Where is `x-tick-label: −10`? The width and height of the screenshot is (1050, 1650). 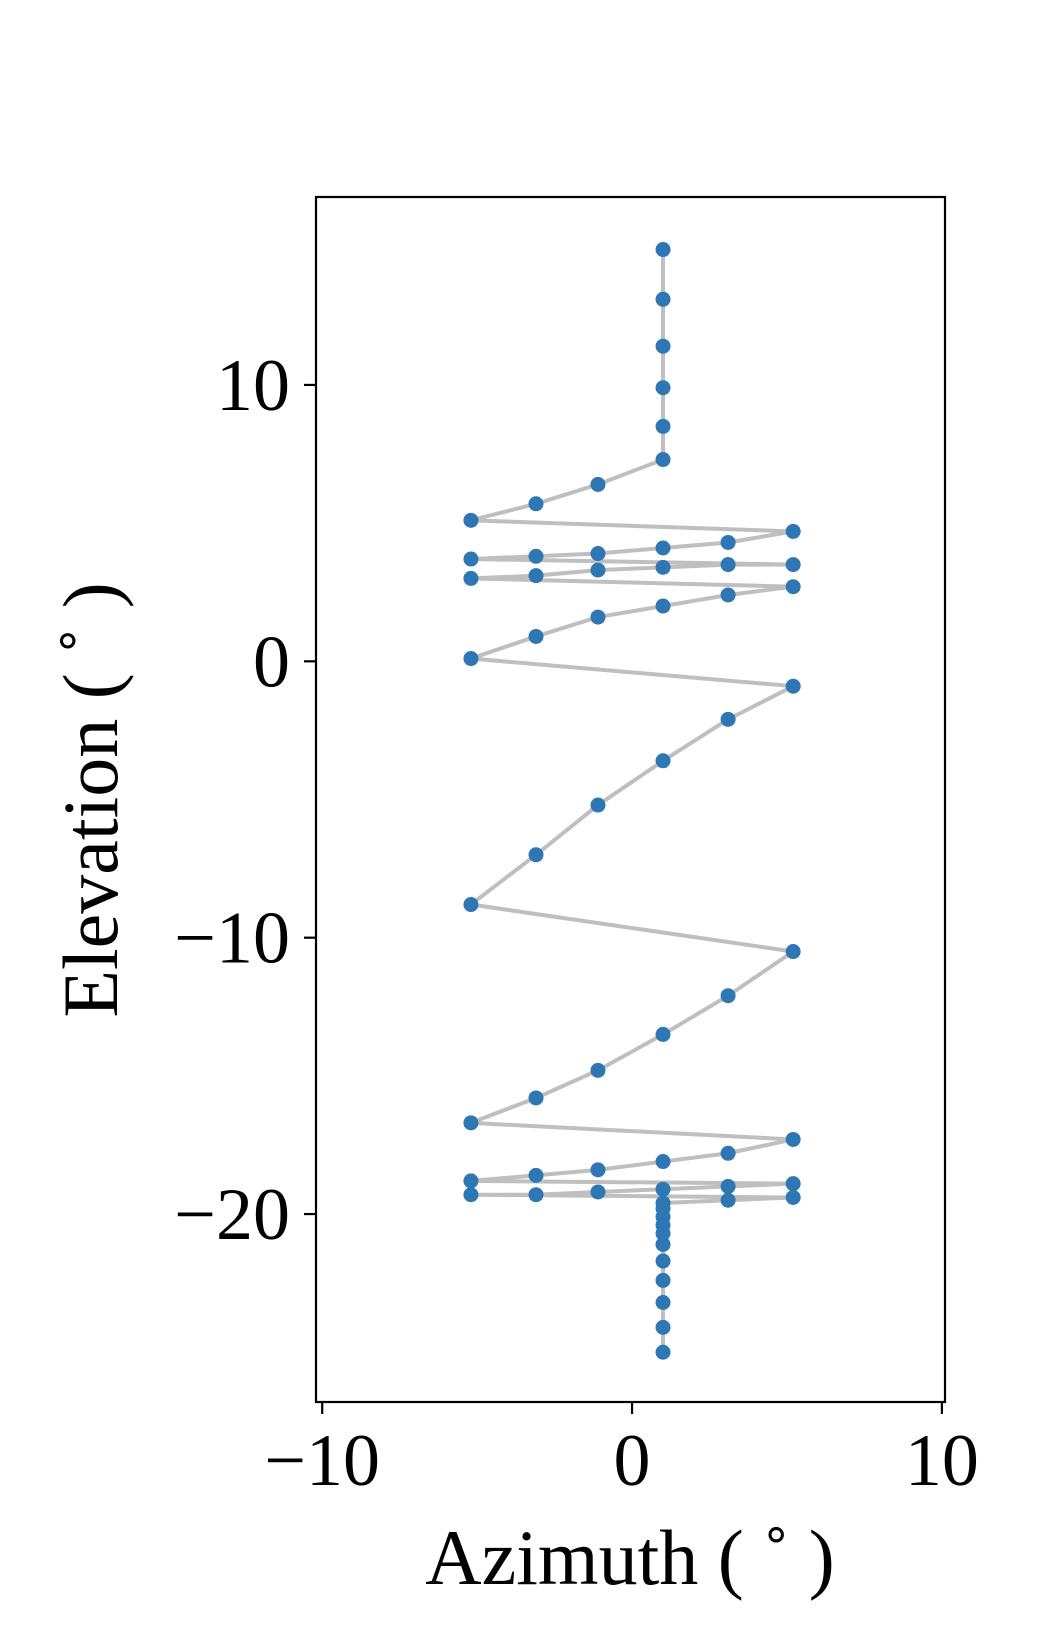 x-tick-label: −10 is located at coordinates (322, 1461).